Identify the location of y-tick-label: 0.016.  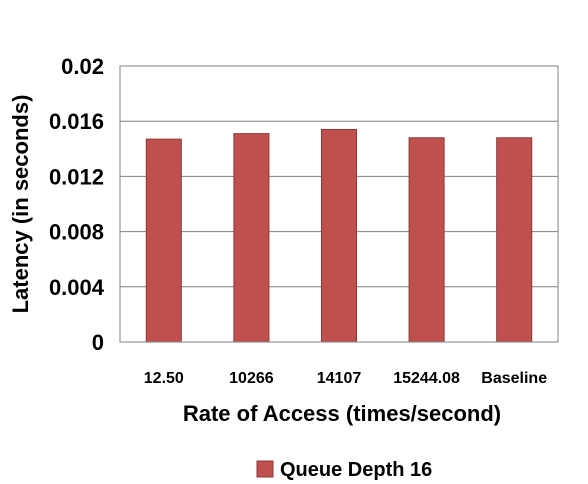
(76, 121).